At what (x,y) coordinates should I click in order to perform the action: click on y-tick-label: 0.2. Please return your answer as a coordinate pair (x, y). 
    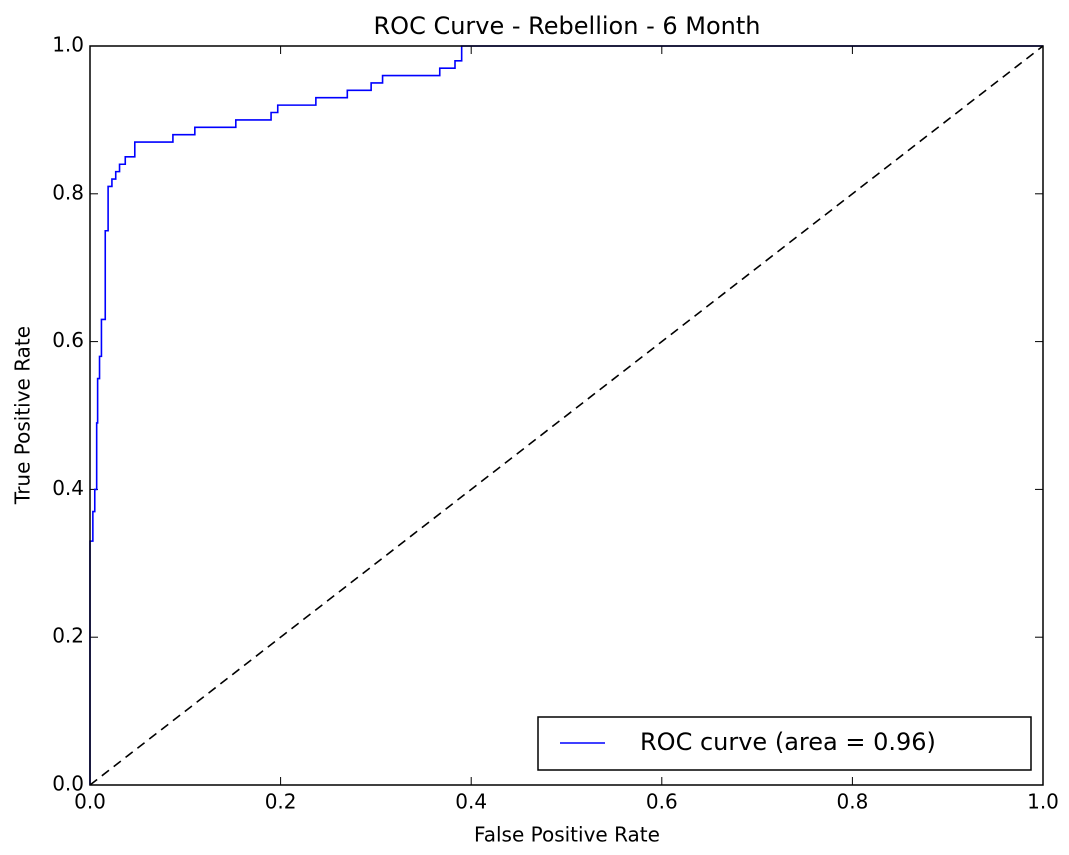
    Looking at the image, I should click on (68, 636).